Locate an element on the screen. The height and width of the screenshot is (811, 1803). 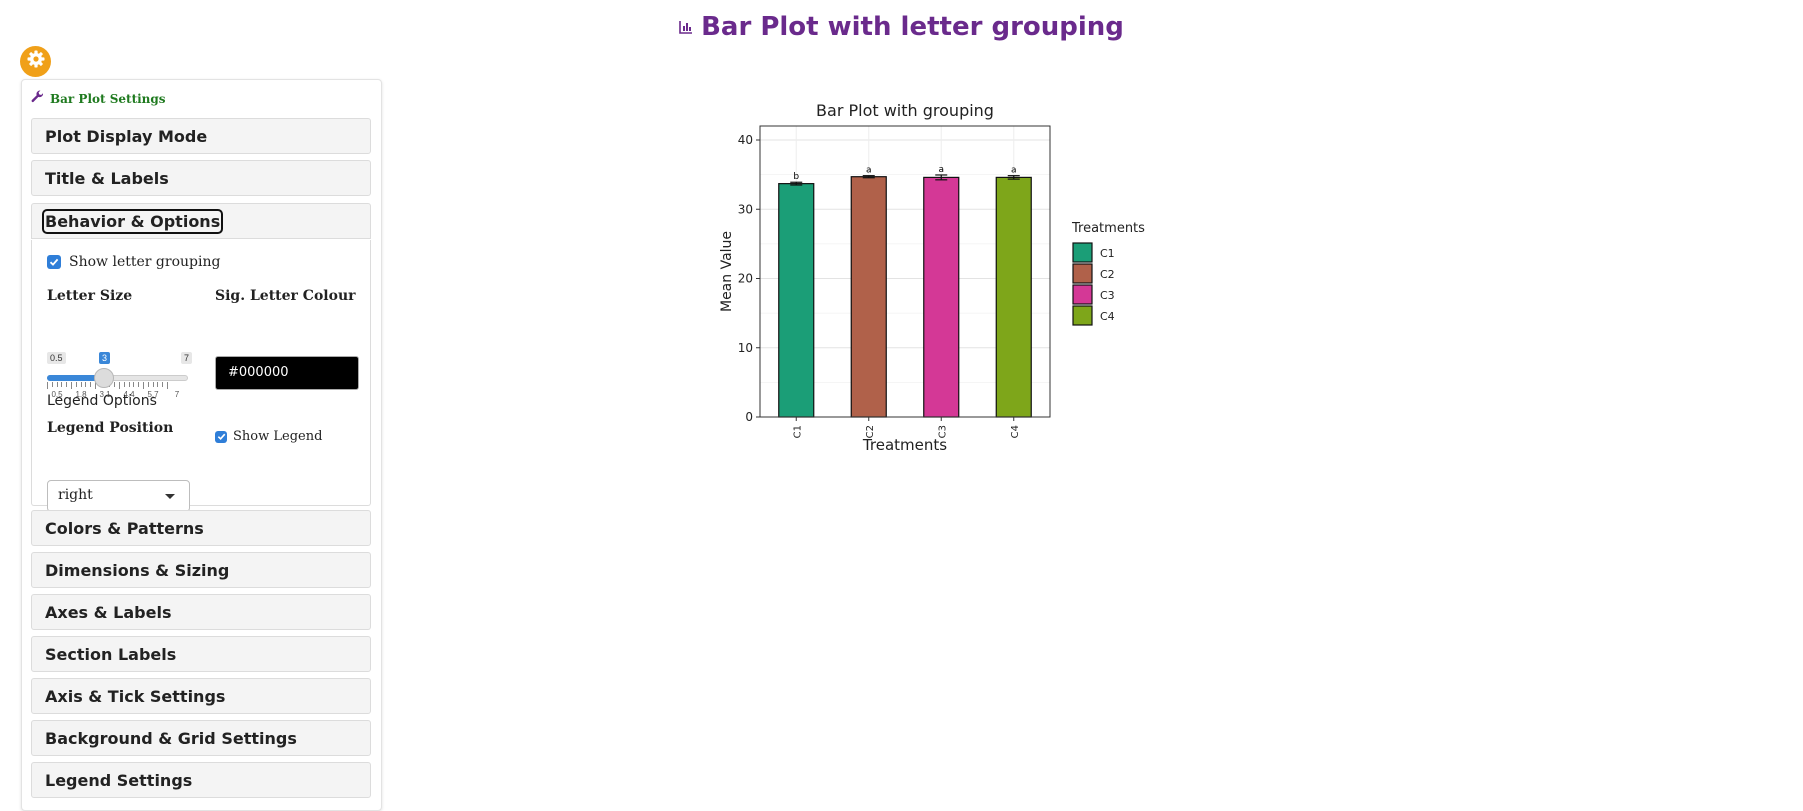
section-dimensions-sizing: Dimensions & Sizing is located at coordinates (201, 570).